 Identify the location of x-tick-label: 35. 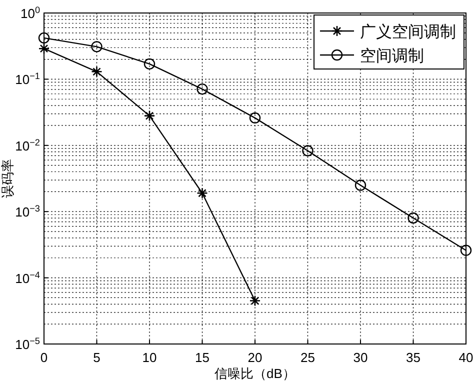
(413, 357).